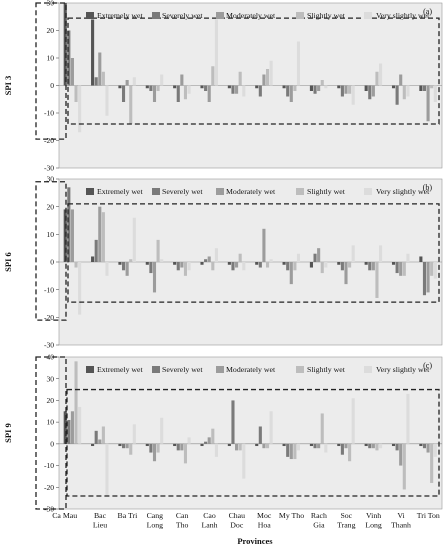  I want to click on y-tick-label: 40, so click(51, 357).